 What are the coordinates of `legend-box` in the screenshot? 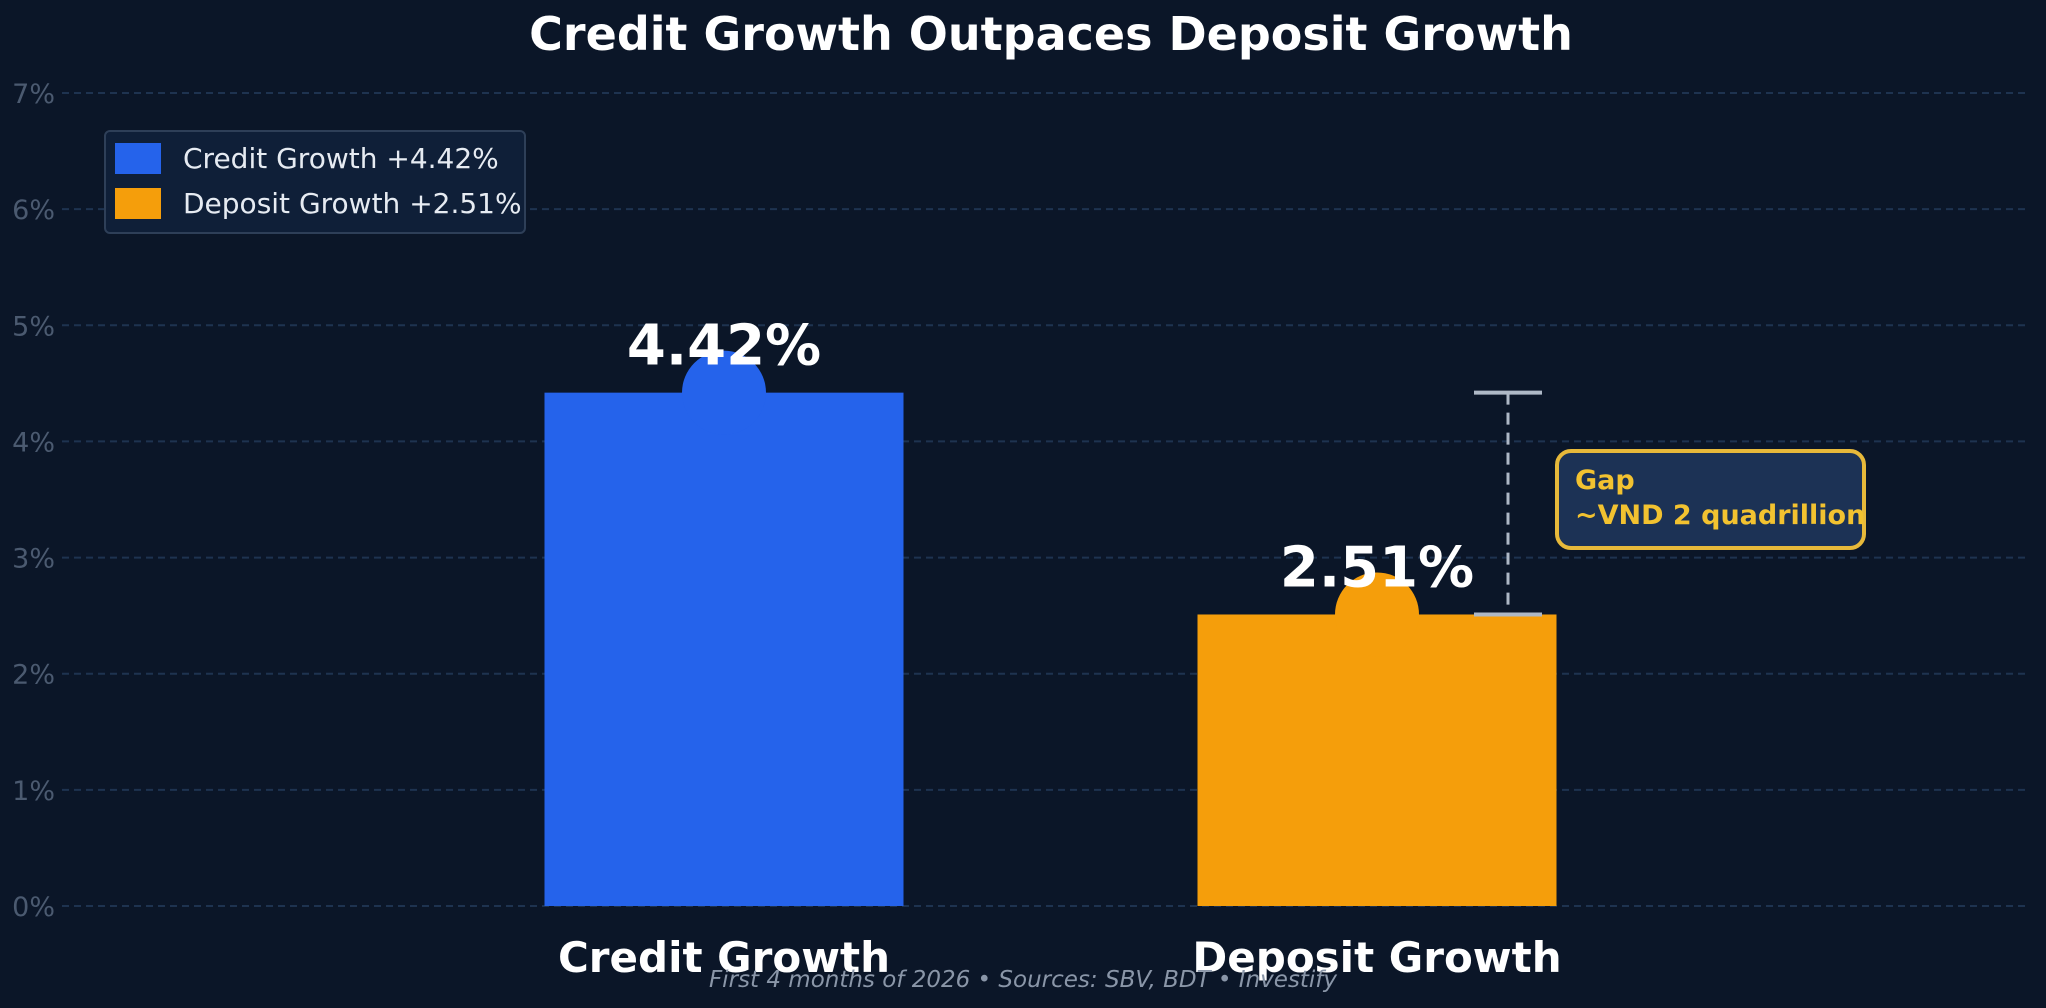 It's located at (315, 182).